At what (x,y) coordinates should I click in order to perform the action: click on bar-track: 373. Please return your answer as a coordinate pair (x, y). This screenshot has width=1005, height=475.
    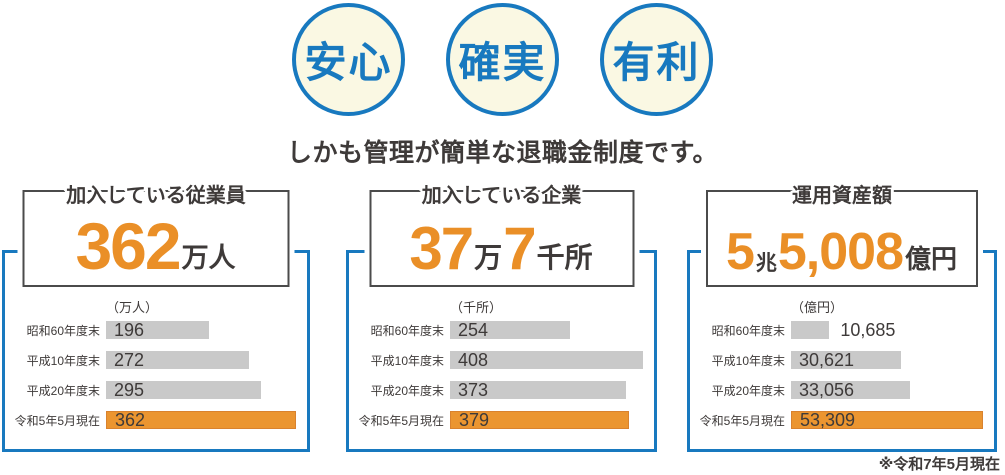
    Looking at the image, I should click on (546, 389).